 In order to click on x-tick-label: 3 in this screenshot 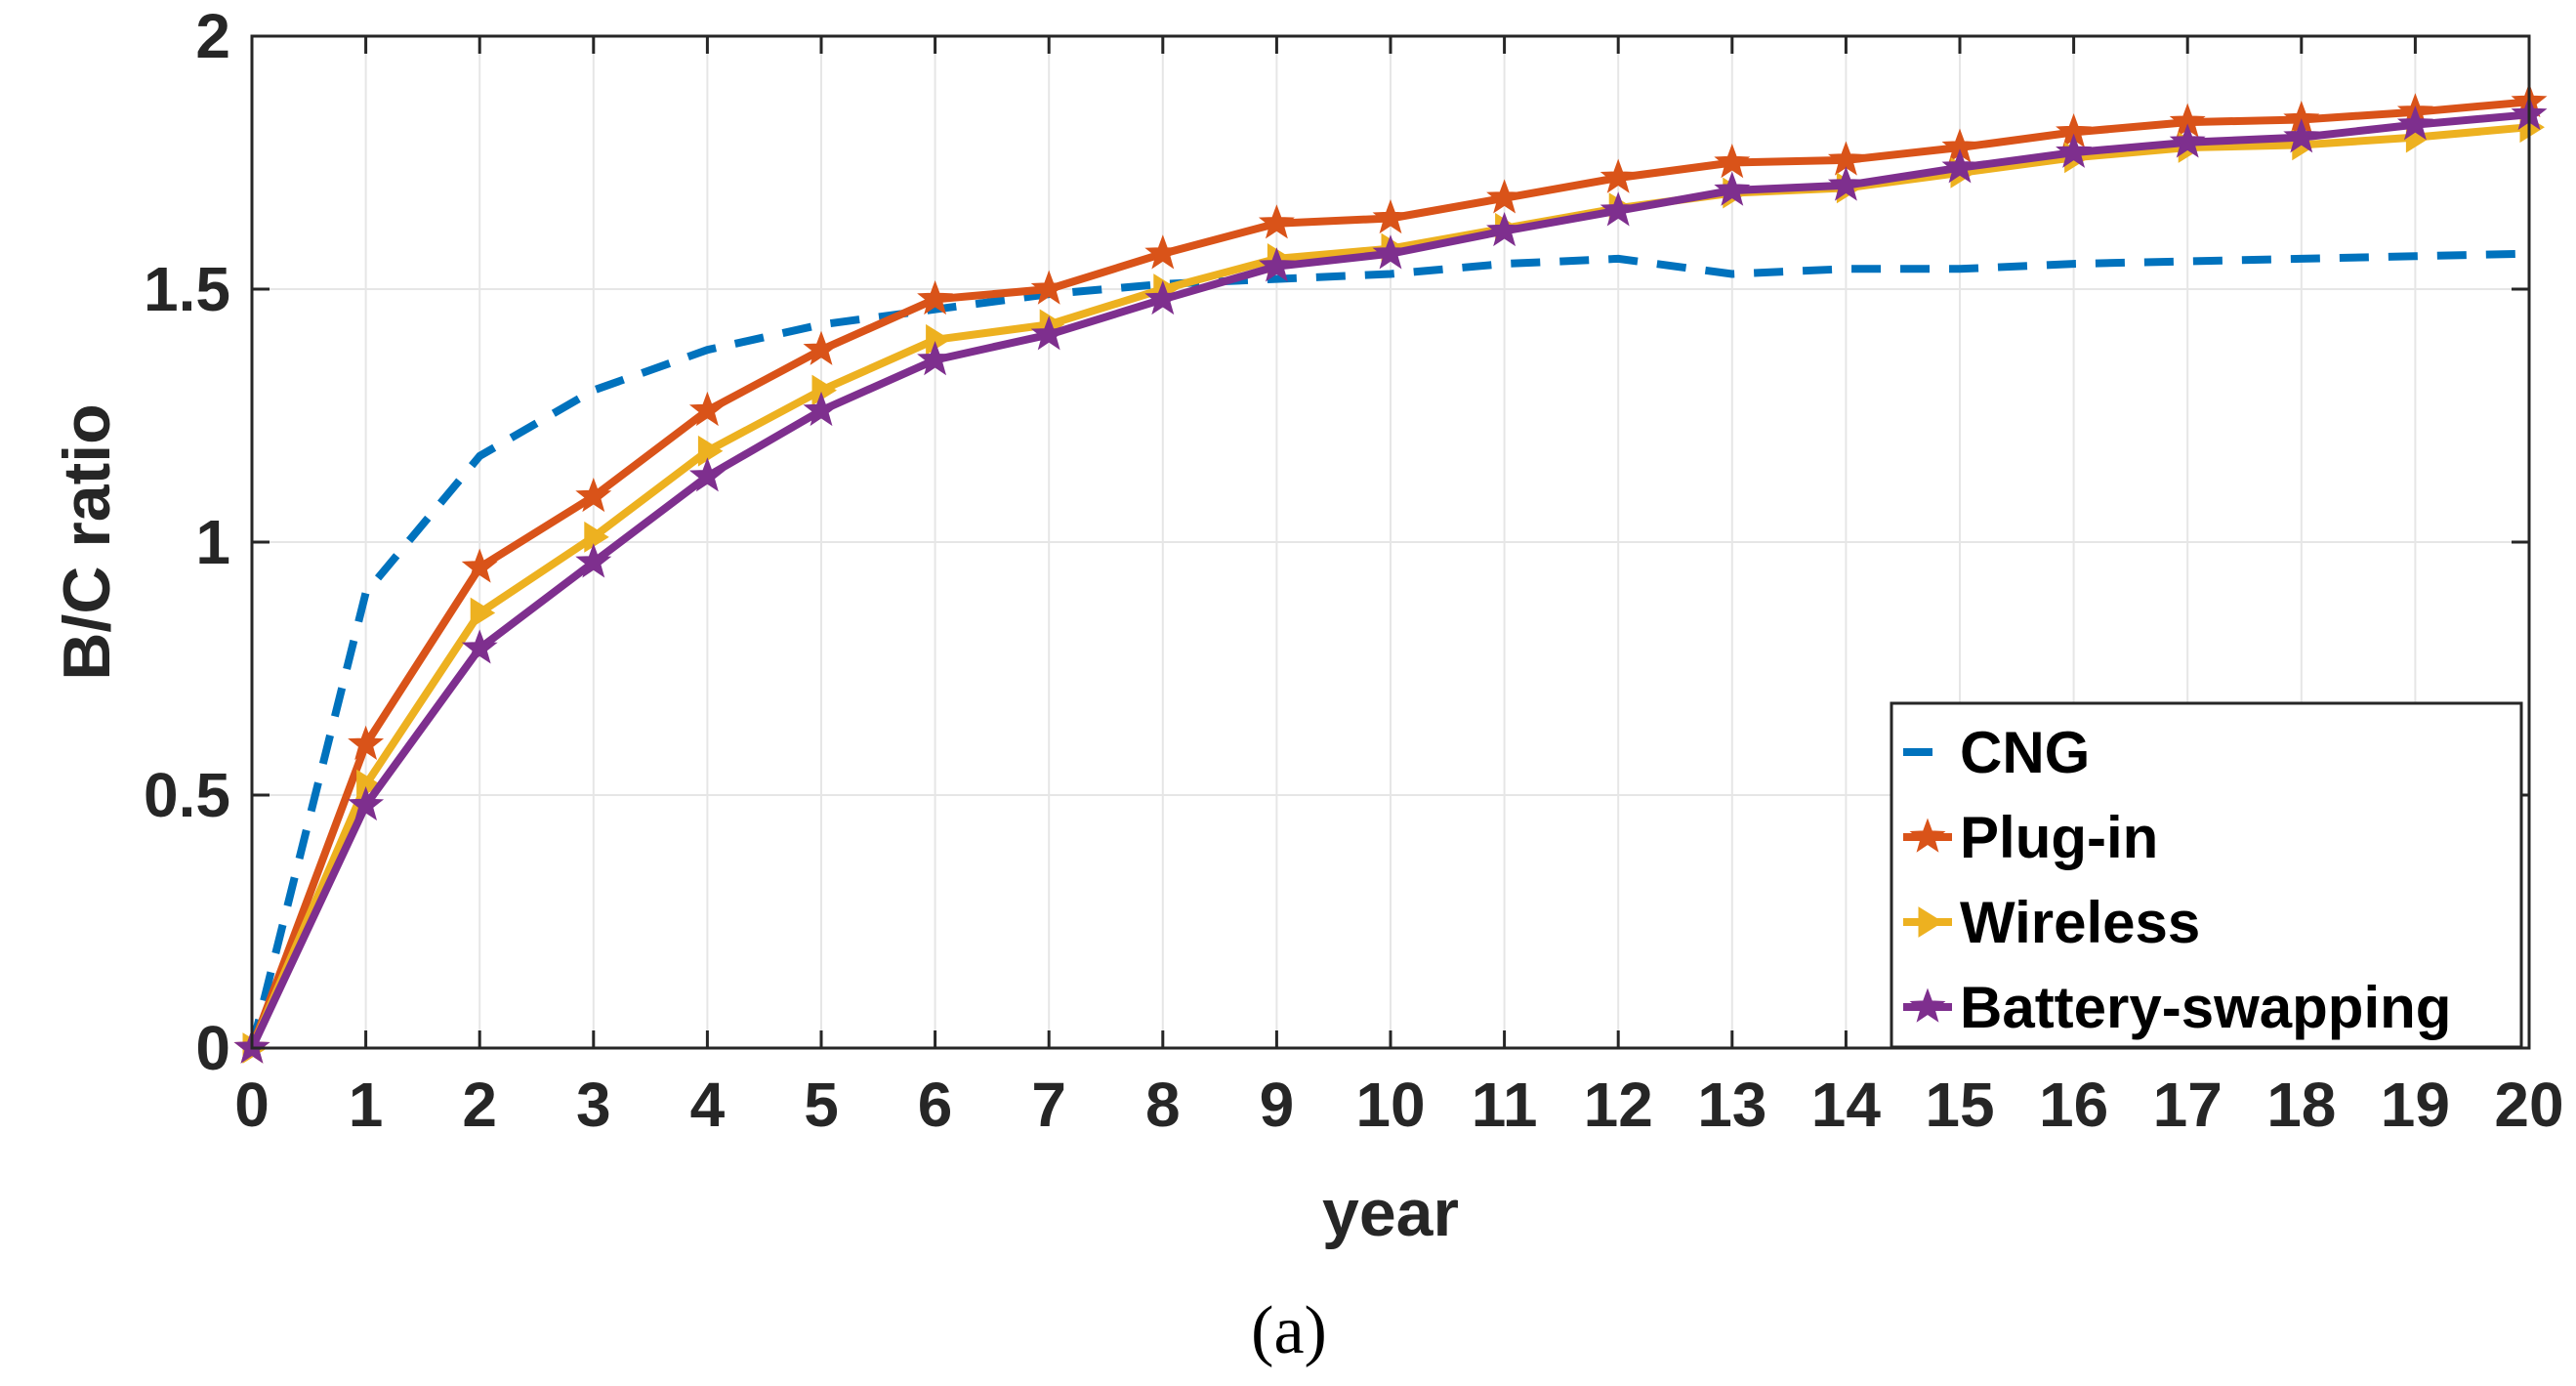, I will do `click(594, 1105)`.